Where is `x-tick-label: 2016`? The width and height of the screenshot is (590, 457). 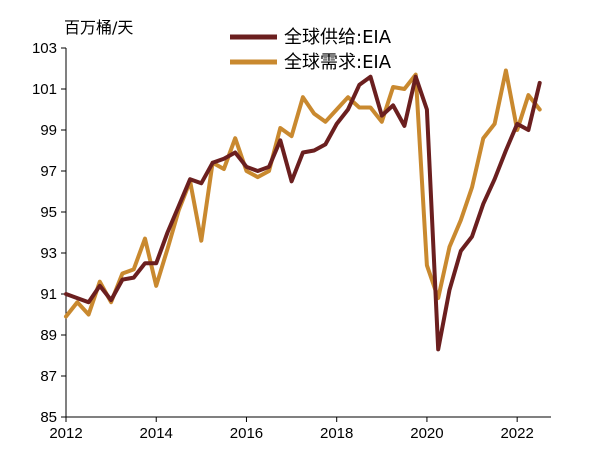
x-tick-label: 2016 is located at coordinates (246, 433).